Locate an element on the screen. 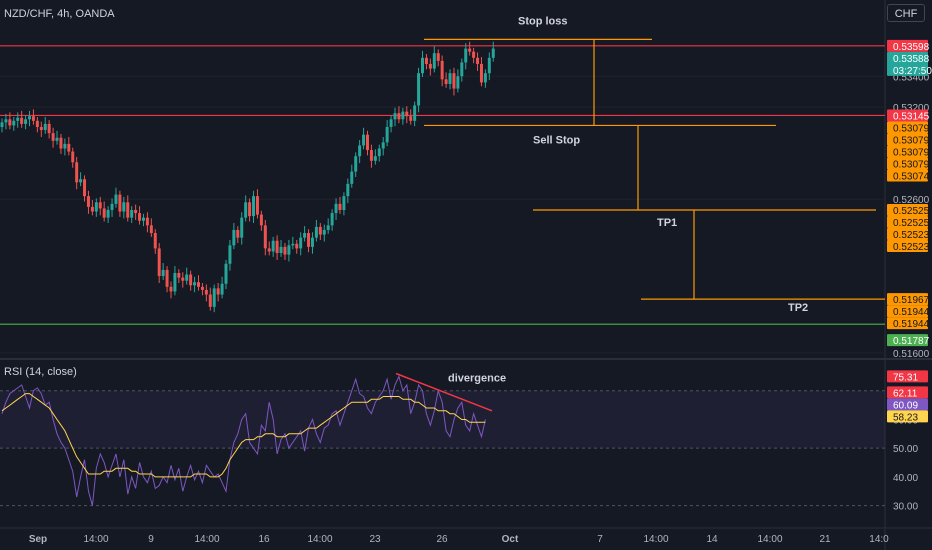  time-tick-label: 23 is located at coordinates (375, 539).